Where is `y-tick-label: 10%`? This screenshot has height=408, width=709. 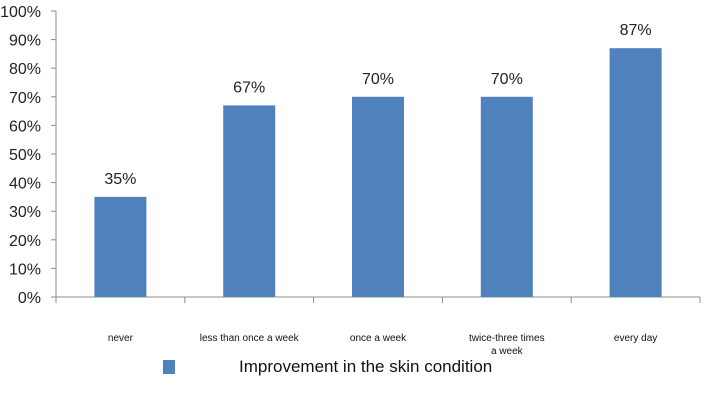
y-tick-label: 10% is located at coordinates (25, 269).